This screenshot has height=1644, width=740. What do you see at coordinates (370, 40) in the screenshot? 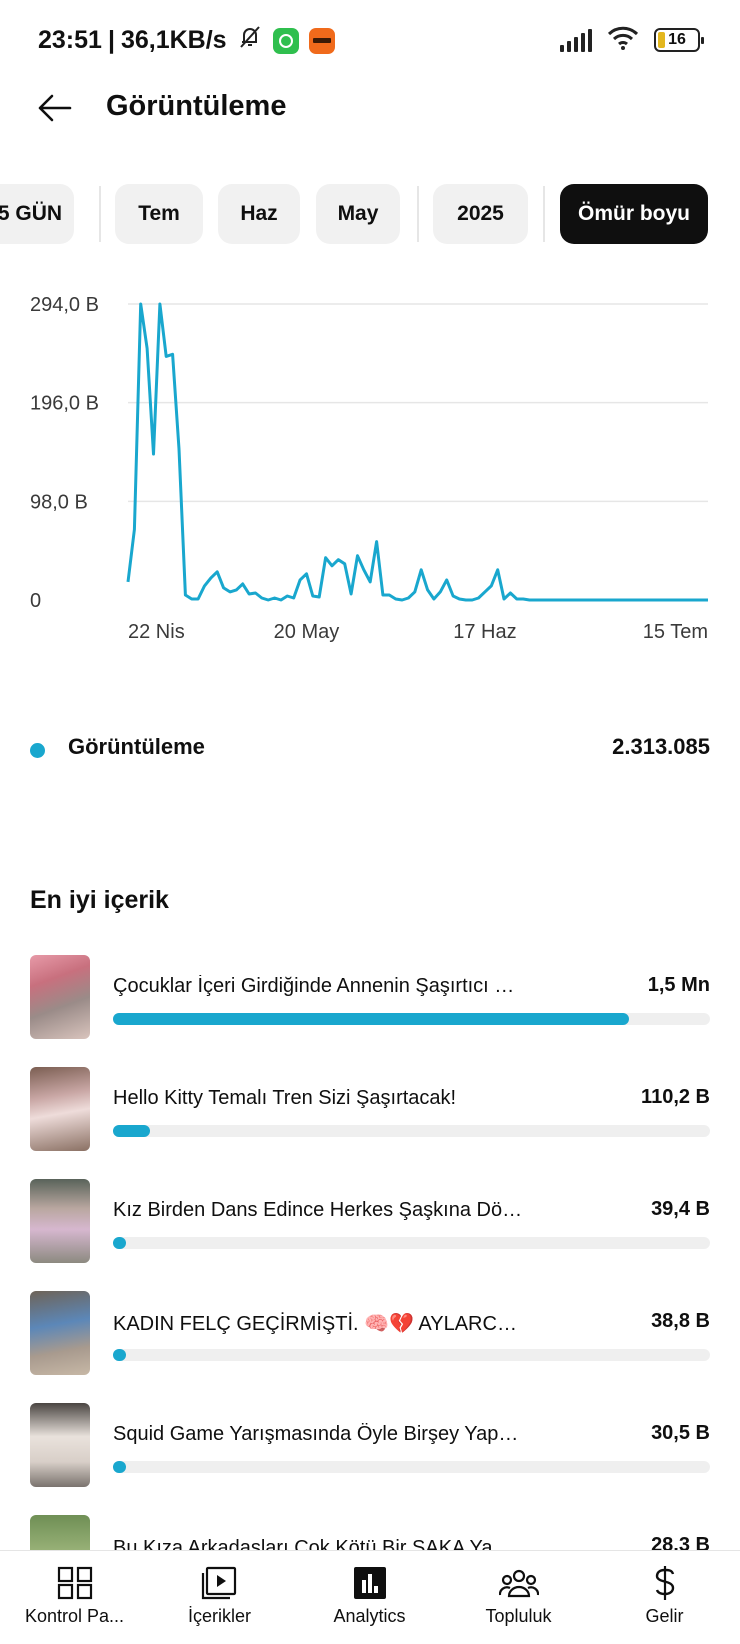
I see `status-bar: 23:51 | 36,1KB/s 16` at bounding box center [370, 40].